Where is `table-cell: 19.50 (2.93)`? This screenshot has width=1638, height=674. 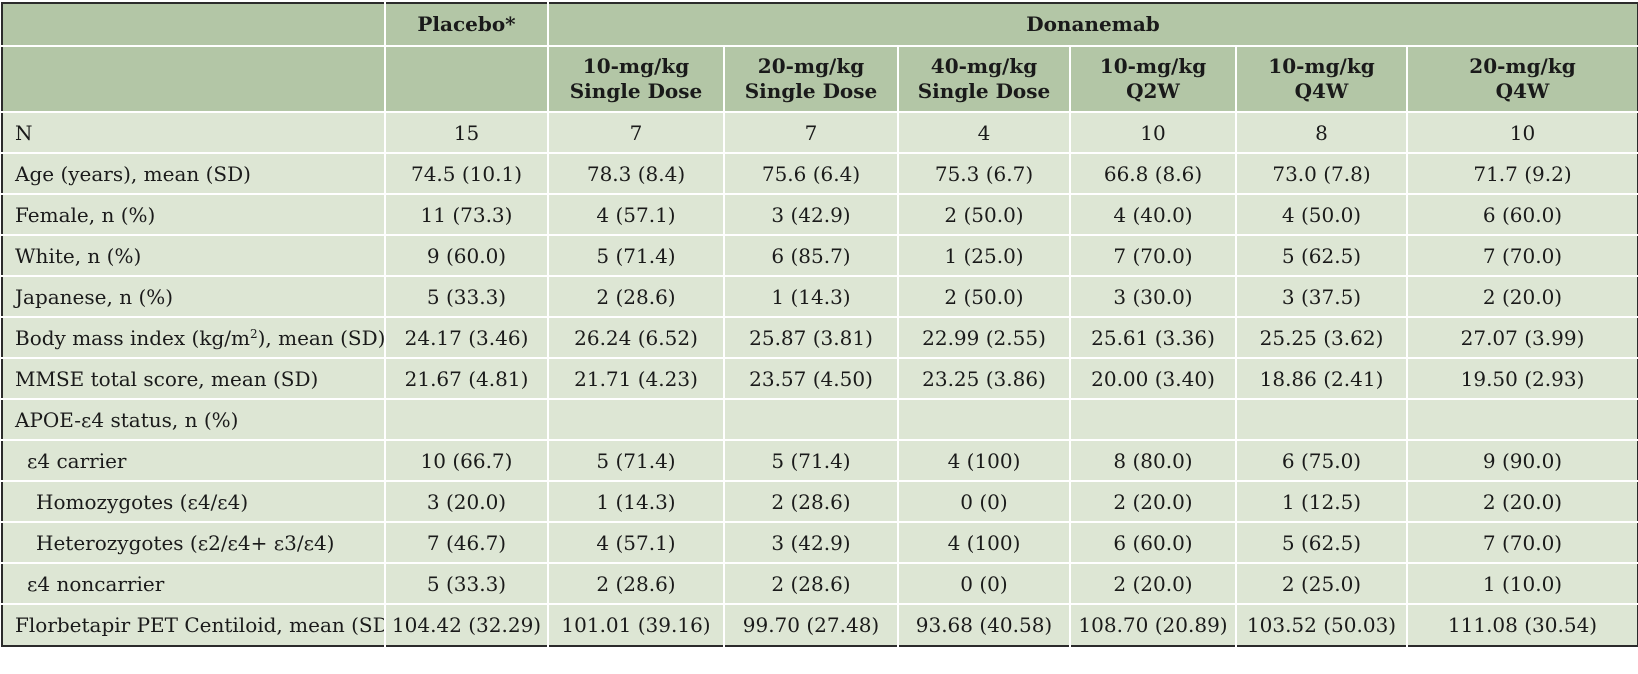
table-cell: 19.50 (2.93) is located at coordinates (1522, 379).